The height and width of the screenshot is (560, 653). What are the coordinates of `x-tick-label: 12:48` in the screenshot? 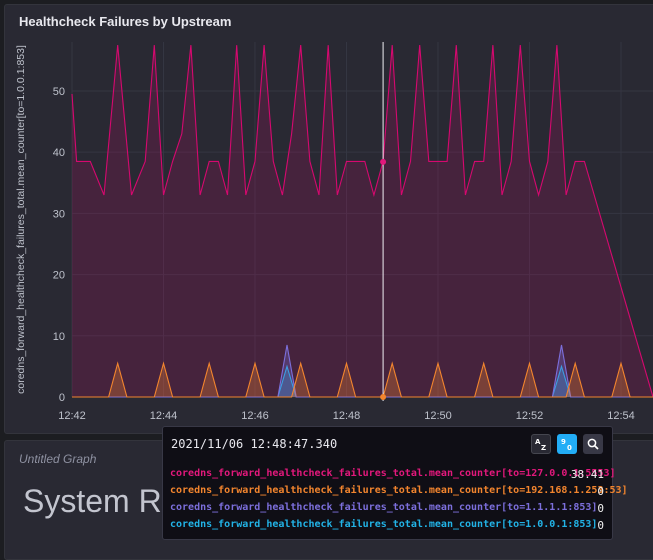 It's located at (347, 416).